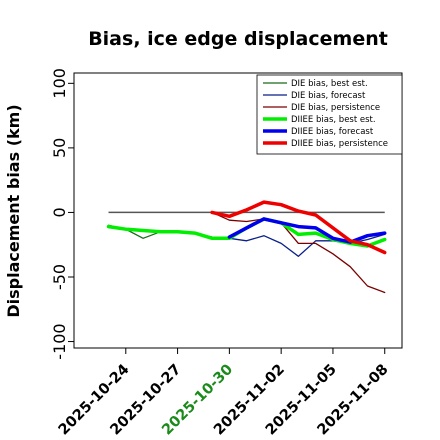 The width and height of the screenshot is (440, 440). What do you see at coordinates (59, 277) in the screenshot?
I see `y-tick-label: -50` at bounding box center [59, 277].